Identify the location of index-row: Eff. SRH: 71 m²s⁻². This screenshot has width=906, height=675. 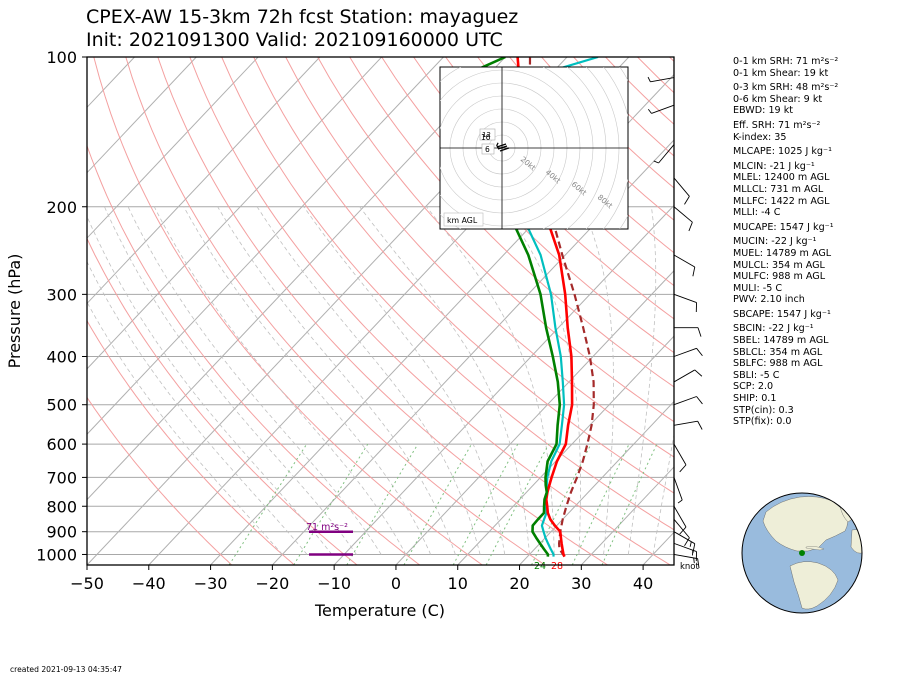
(777, 125).